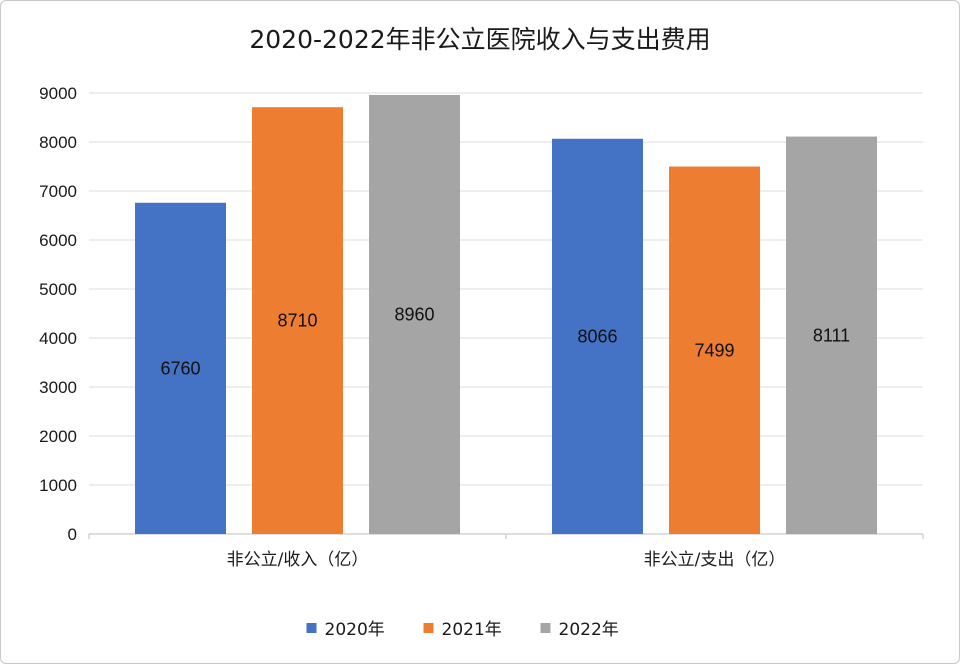 Image resolution: width=960 pixels, height=664 pixels. Describe the element at coordinates (355, 630) in the screenshot. I see `legend-label: 2020年` at that location.